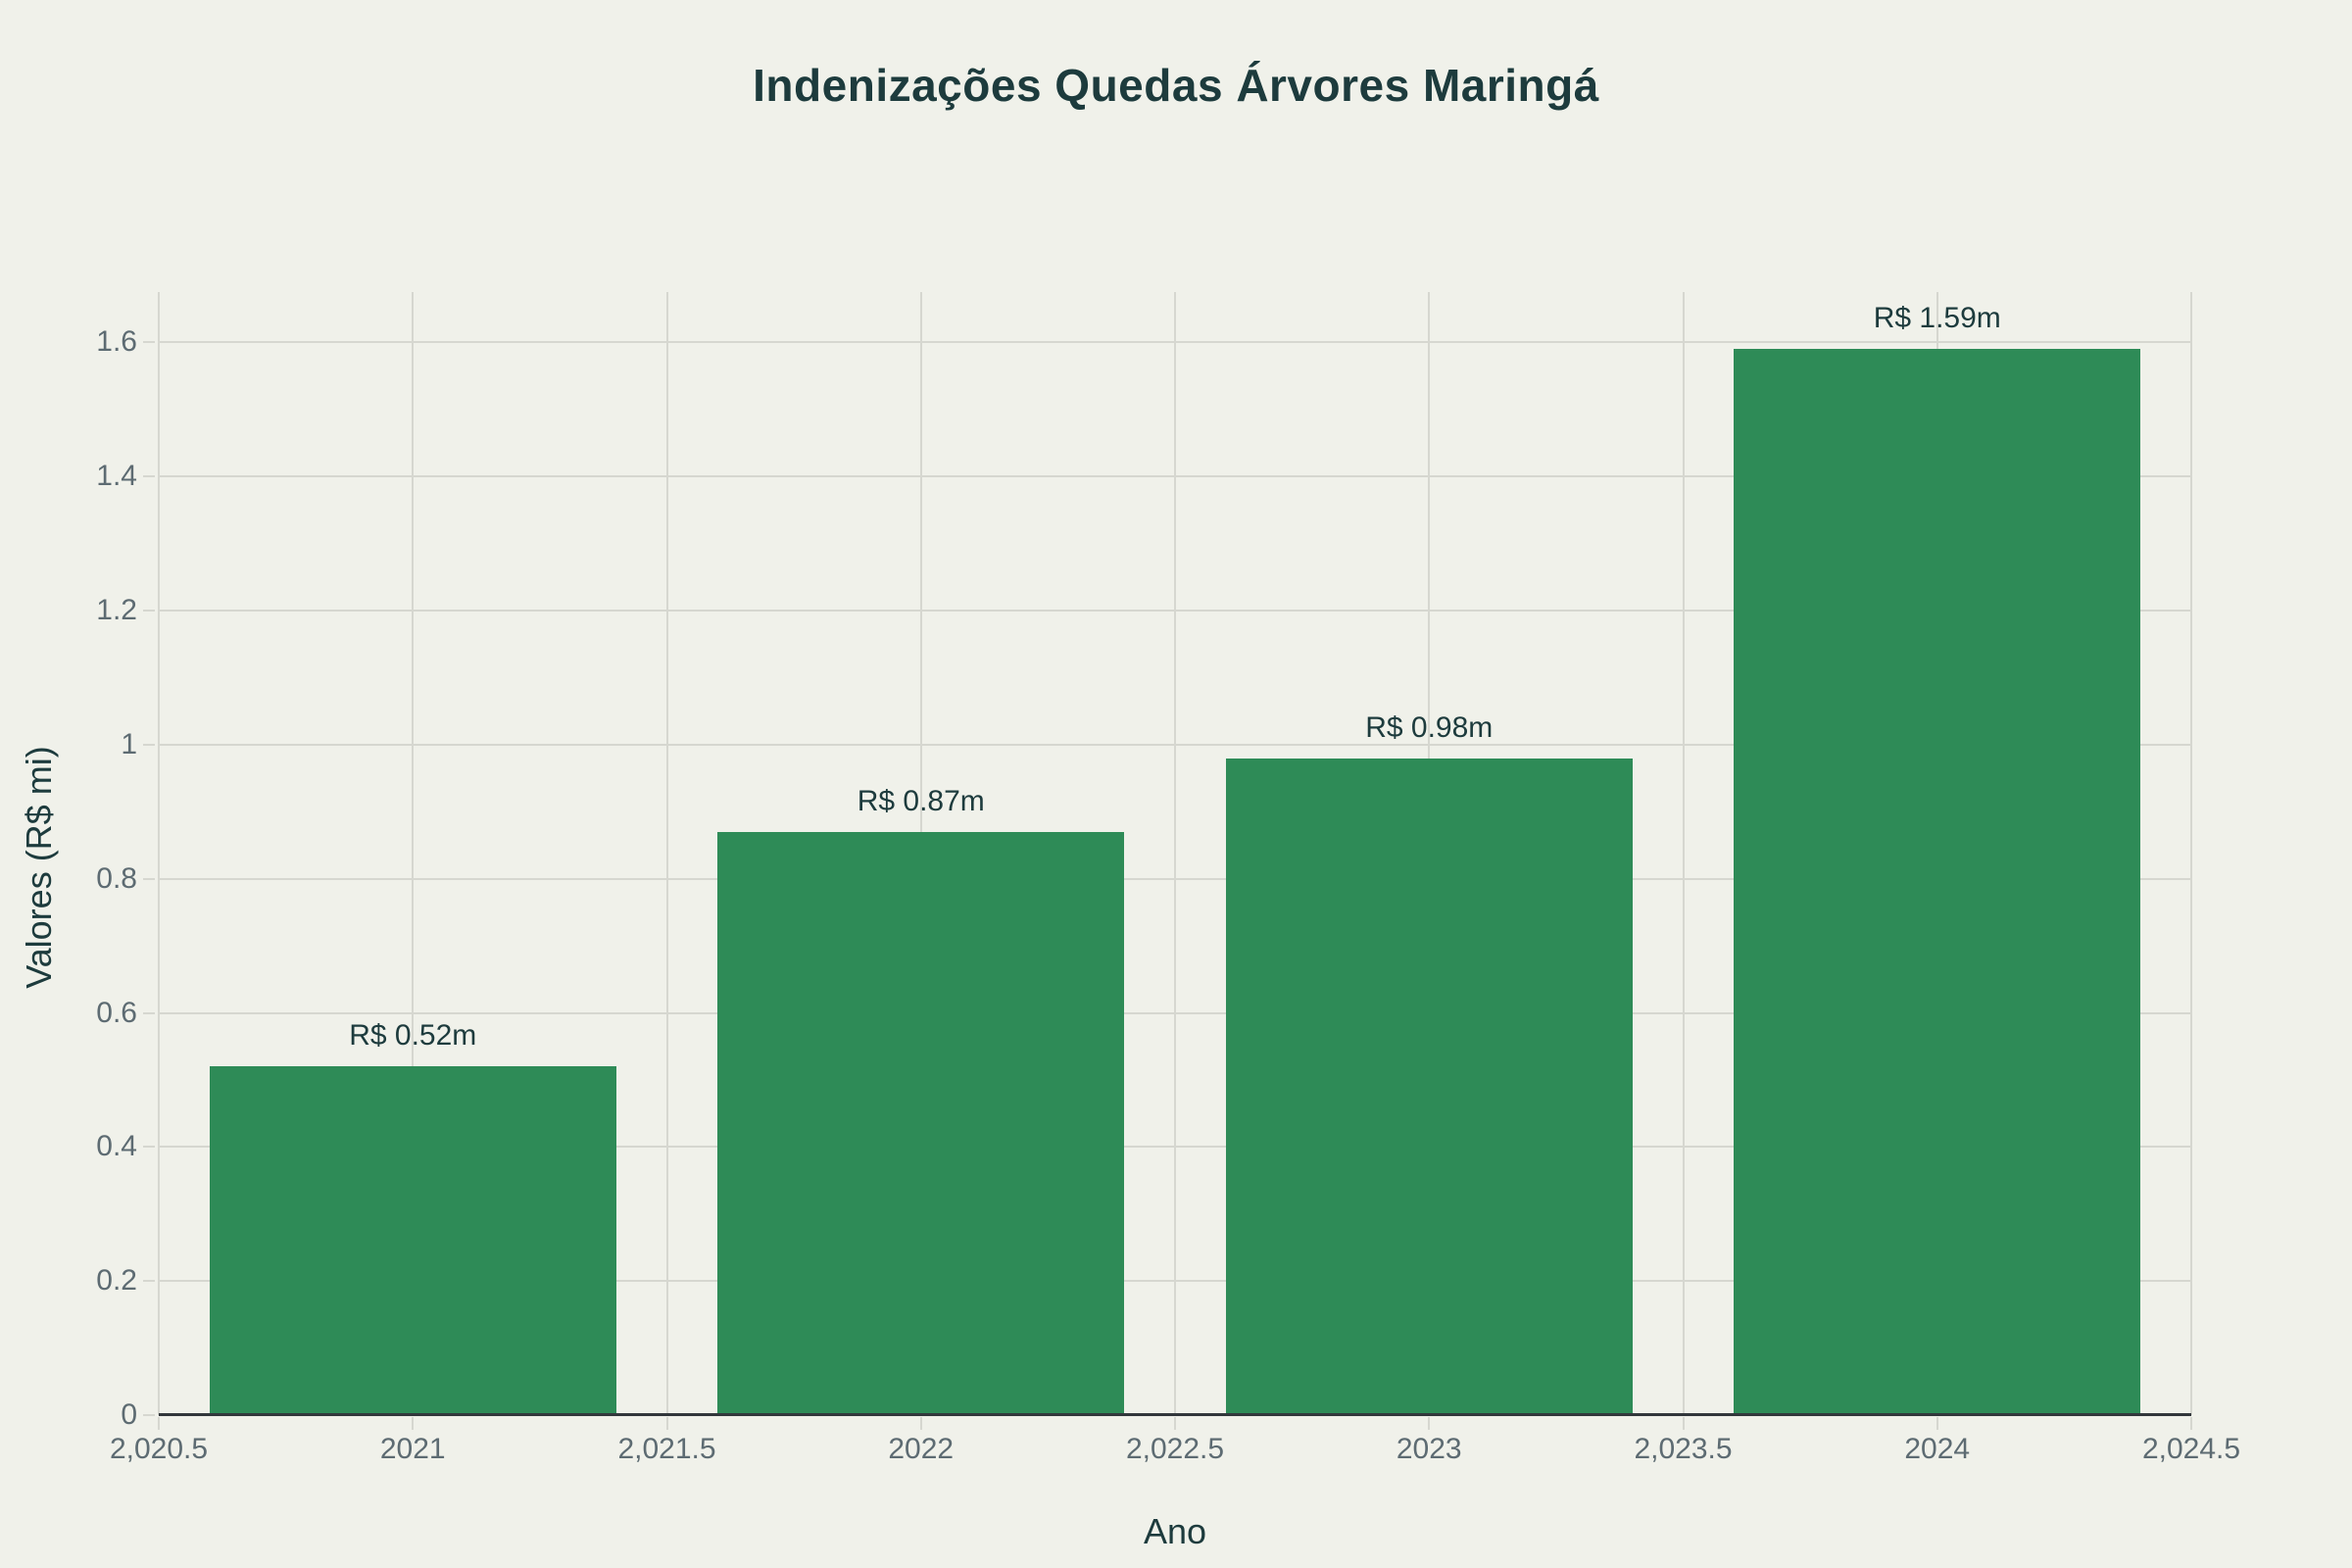 This screenshot has width=2352, height=1568. What do you see at coordinates (666, 1449) in the screenshot?
I see `x-tick-label: 2,021.5` at bounding box center [666, 1449].